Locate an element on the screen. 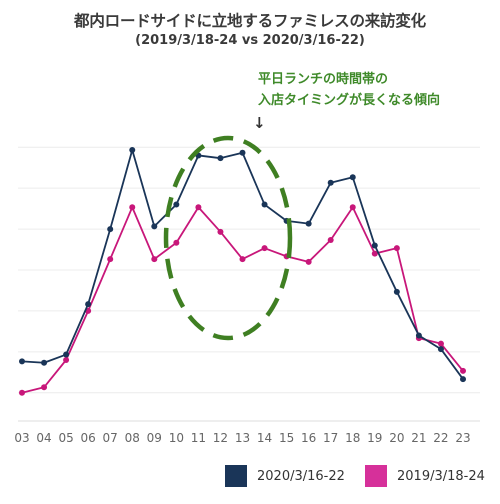 The width and height of the screenshot is (500, 504). x-tick-label: 13 is located at coordinates (242, 438).